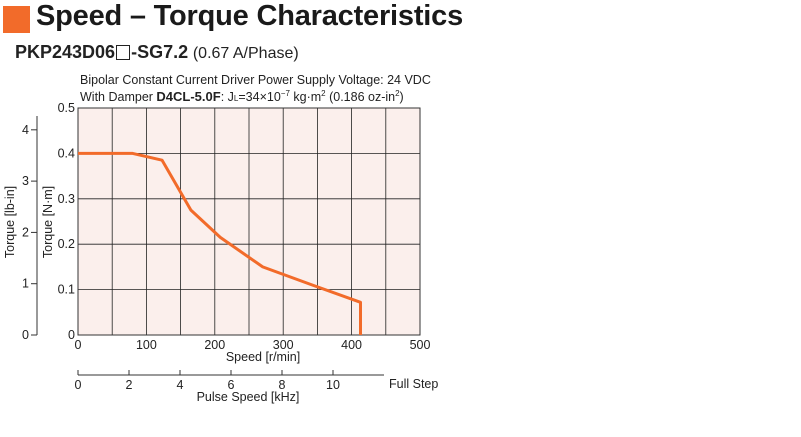 The width and height of the screenshot is (801, 437). Describe the element at coordinates (245, 53) in the screenshot. I see `model-current: (0.67 A/Phase)` at that location.